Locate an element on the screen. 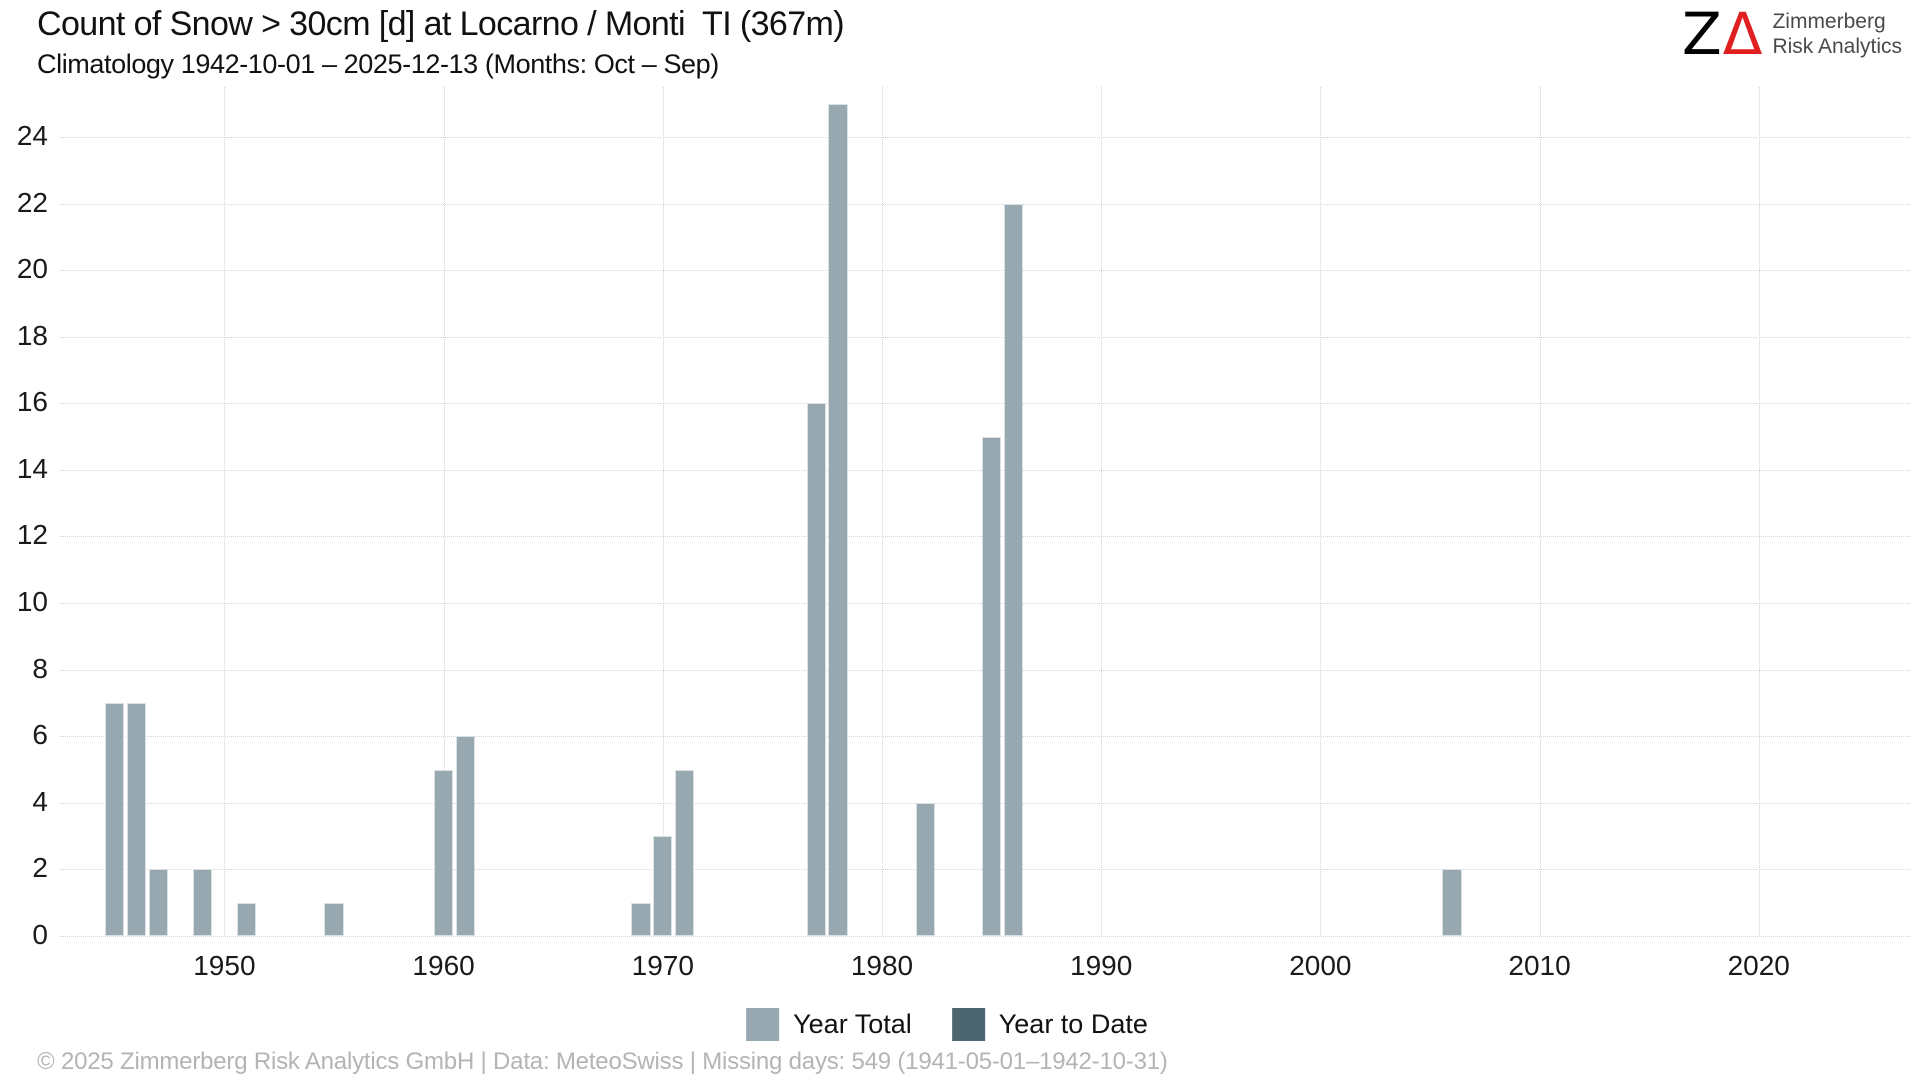 This screenshot has height=1080, width=1920. y-tick-label: 8 is located at coordinates (40, 668).